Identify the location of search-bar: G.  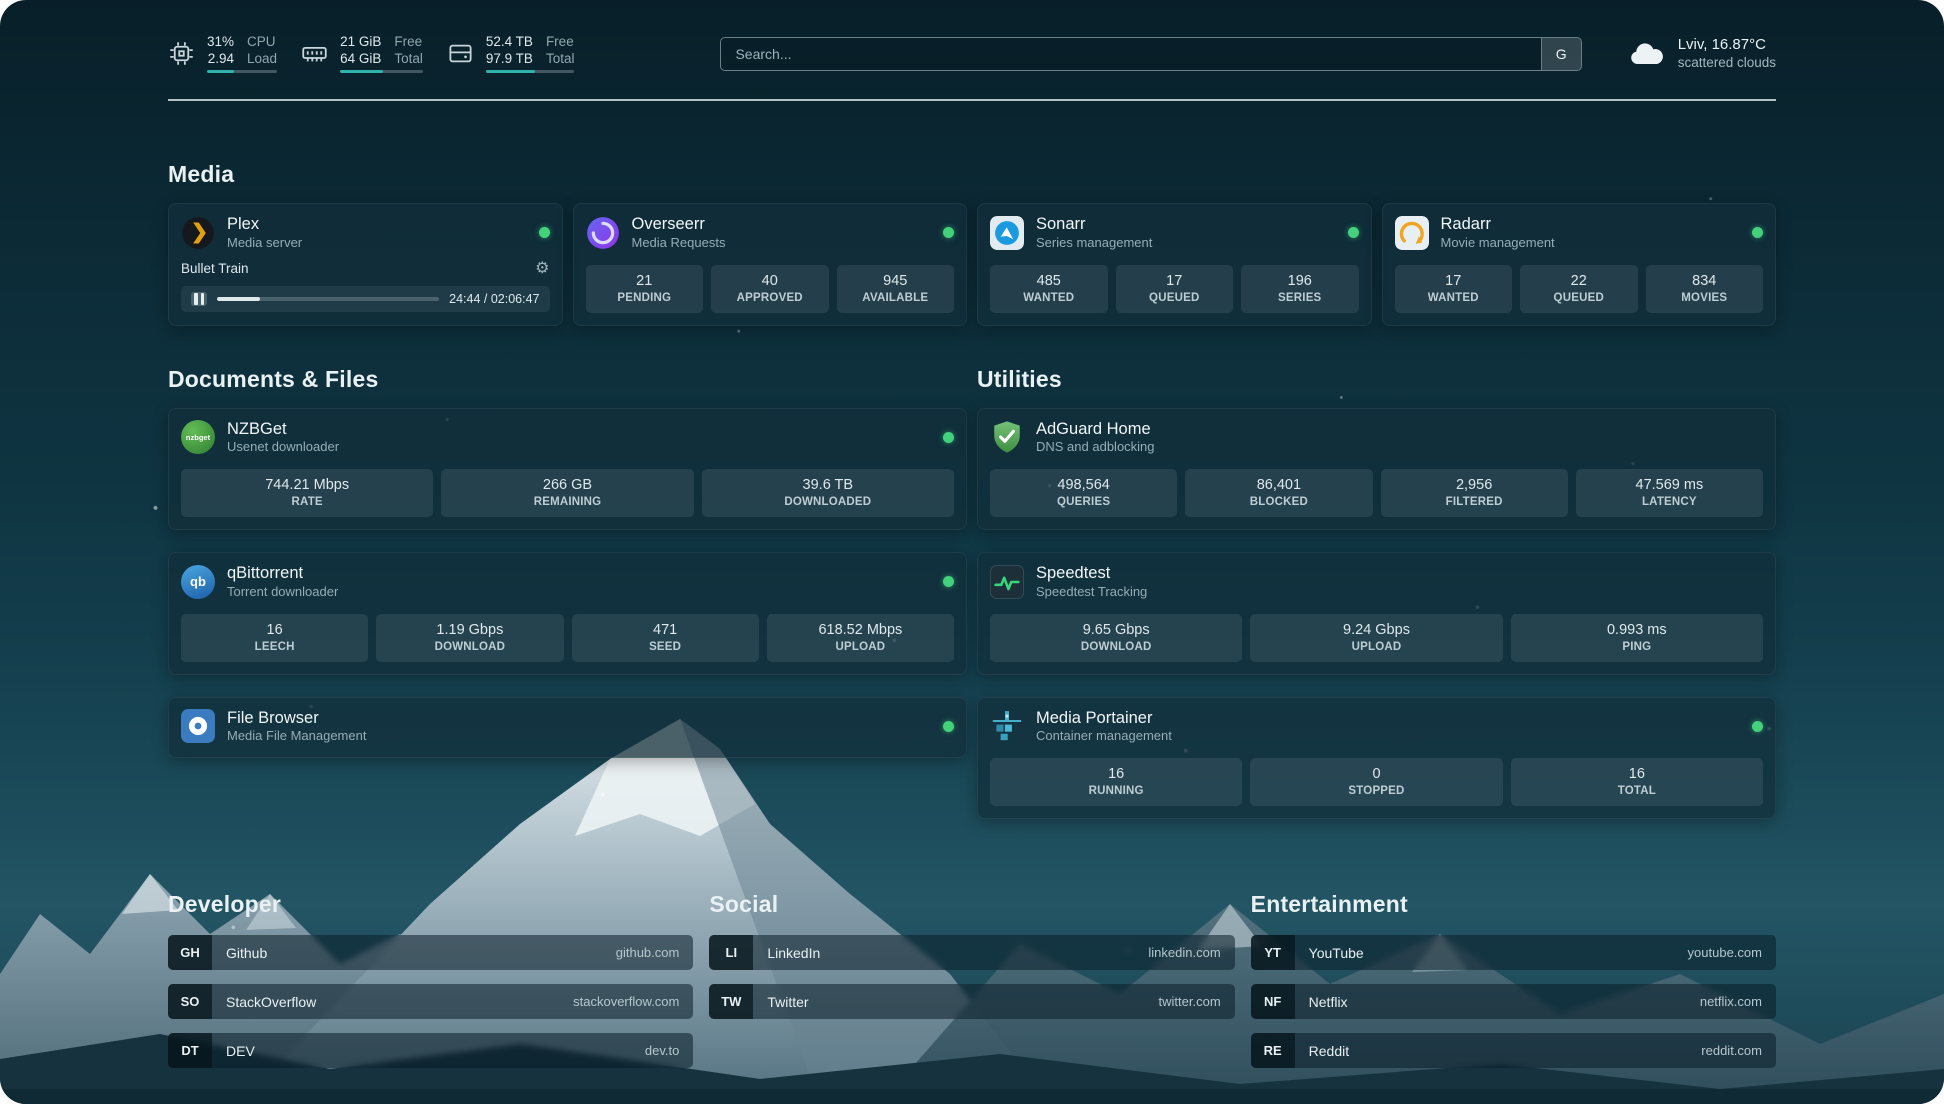
(1151, 53).